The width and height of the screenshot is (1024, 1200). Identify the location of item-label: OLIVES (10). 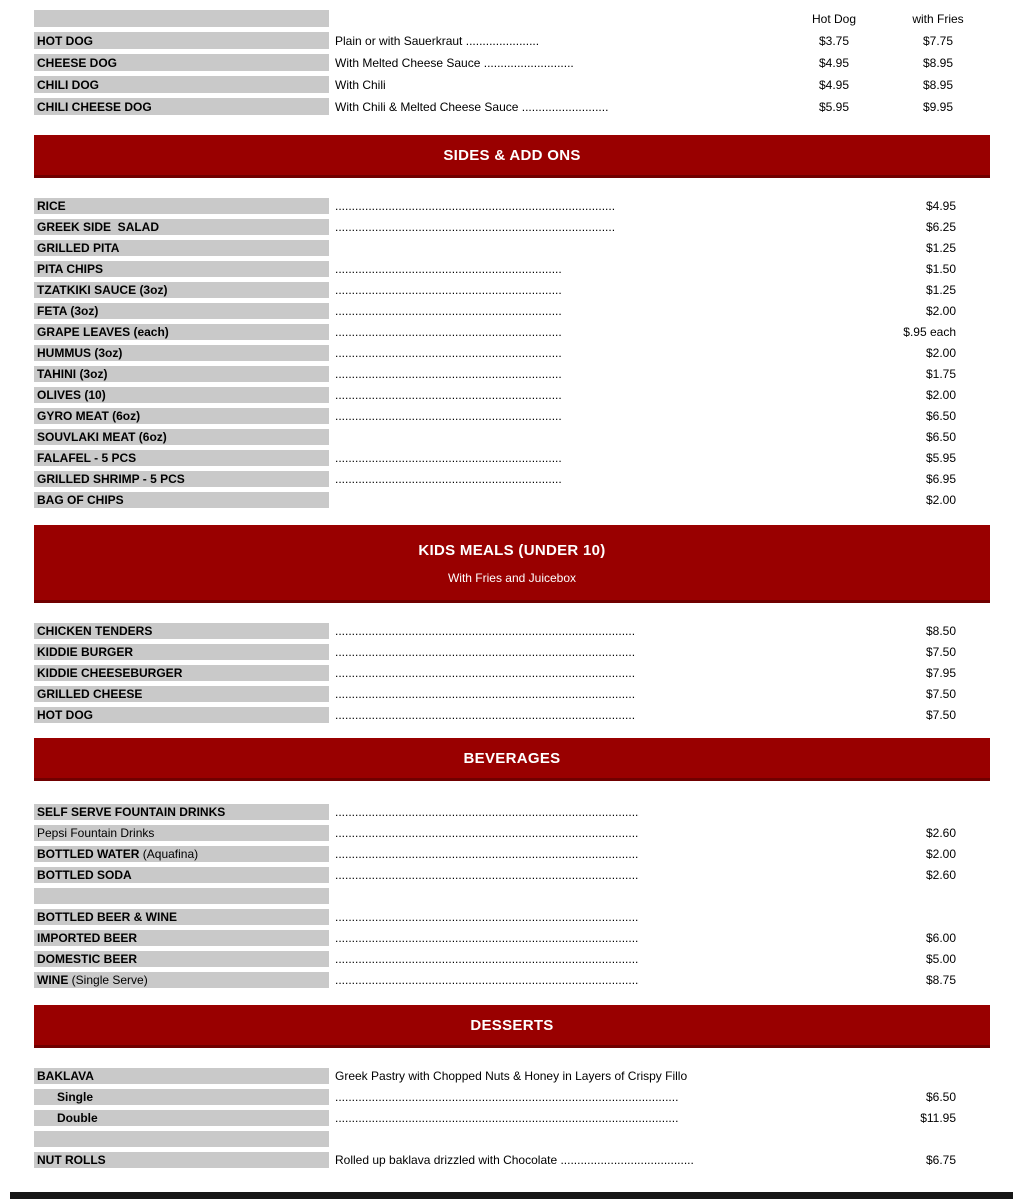
(71, 395).